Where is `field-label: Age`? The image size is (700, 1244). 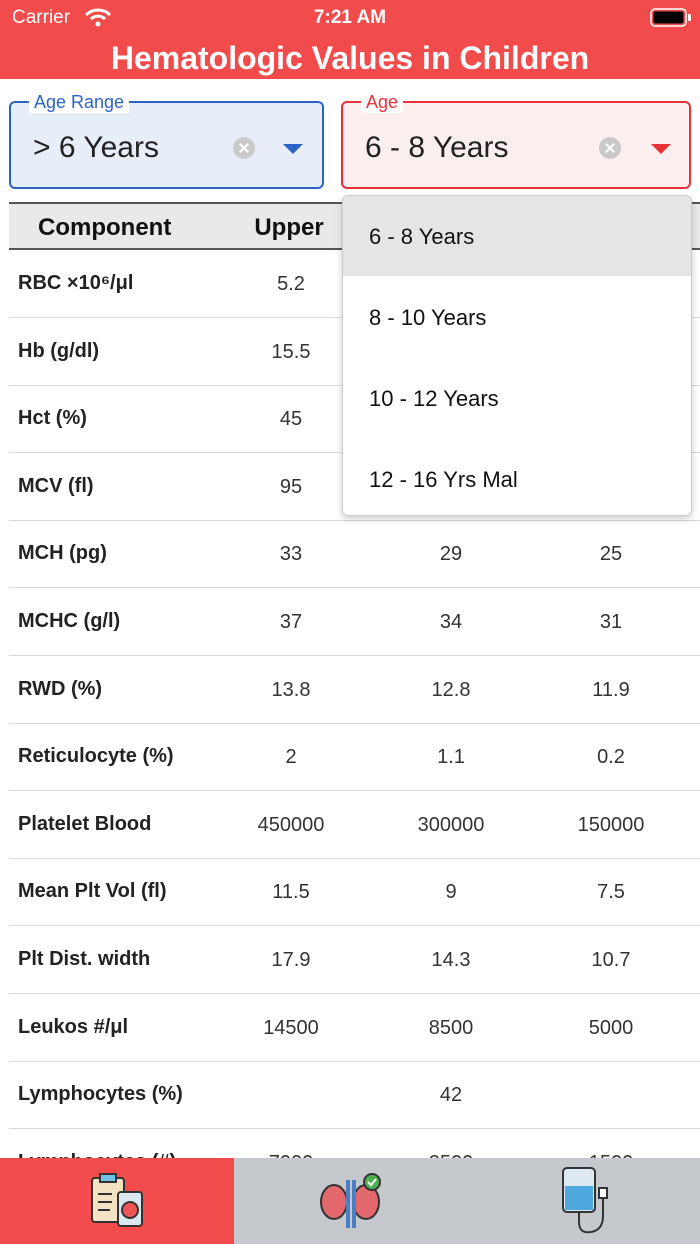 field-label: Age is located at coordinates (382, 102).